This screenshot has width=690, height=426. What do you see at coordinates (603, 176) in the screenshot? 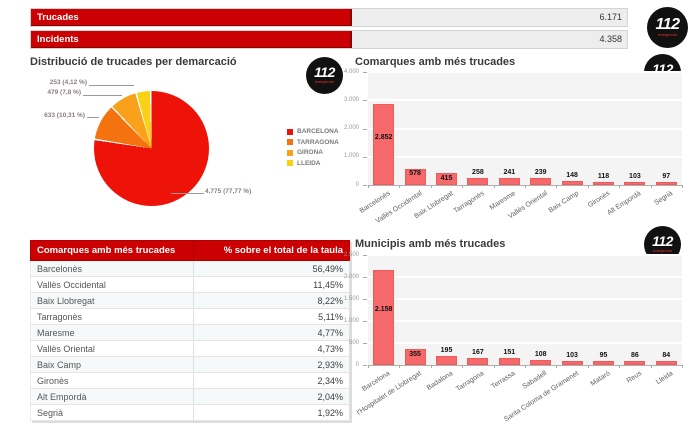
I see `bar-value-label: 118` at bounding box center [603, 176].